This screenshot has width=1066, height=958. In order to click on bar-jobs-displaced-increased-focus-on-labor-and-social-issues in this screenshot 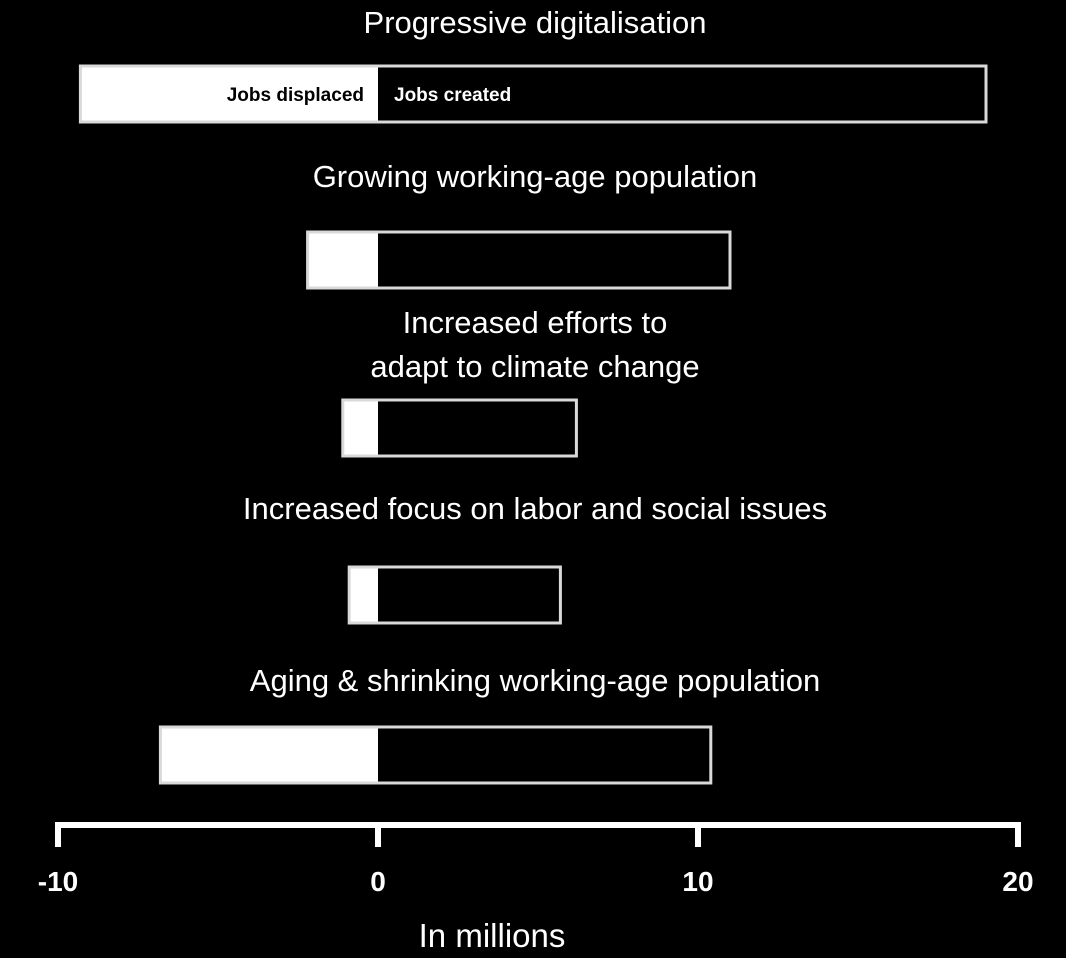, I will do `click(363, 595)`.